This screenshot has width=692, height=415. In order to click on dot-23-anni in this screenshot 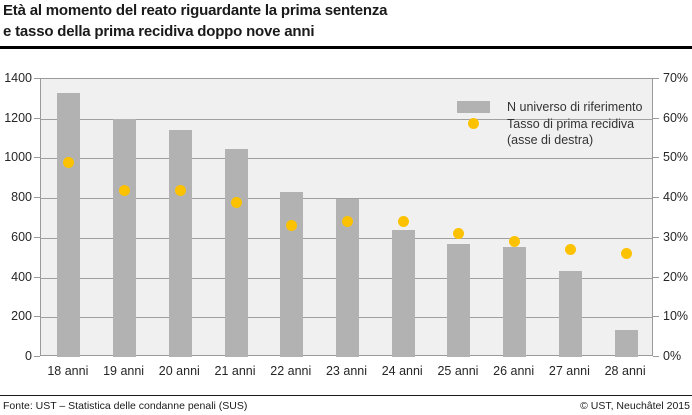, I will do `click(347, 222)`.